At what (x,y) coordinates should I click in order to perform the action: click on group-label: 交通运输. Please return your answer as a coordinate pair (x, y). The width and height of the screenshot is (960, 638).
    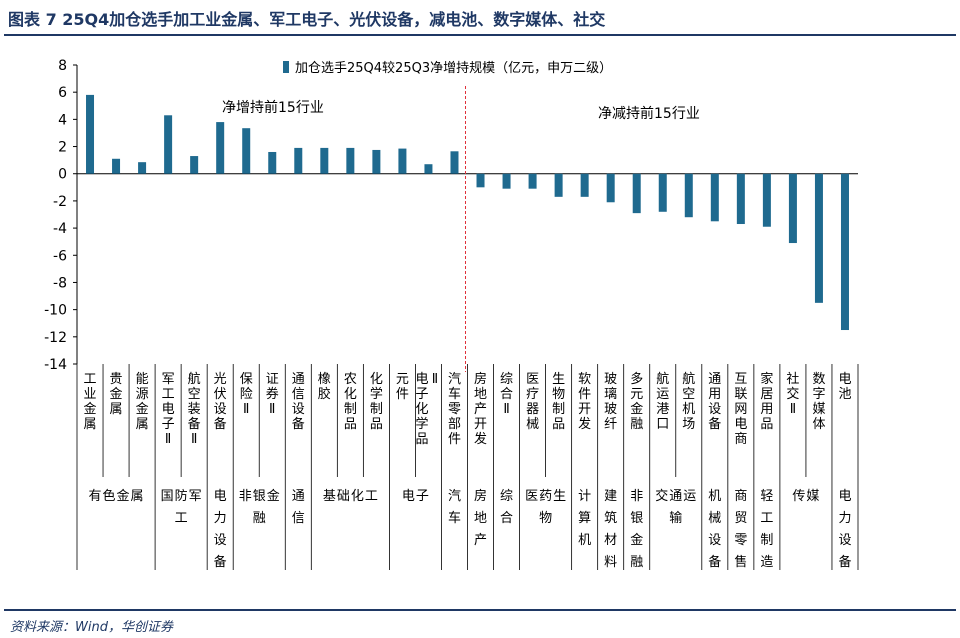
    Looking at the image, I should click on (675, 507).